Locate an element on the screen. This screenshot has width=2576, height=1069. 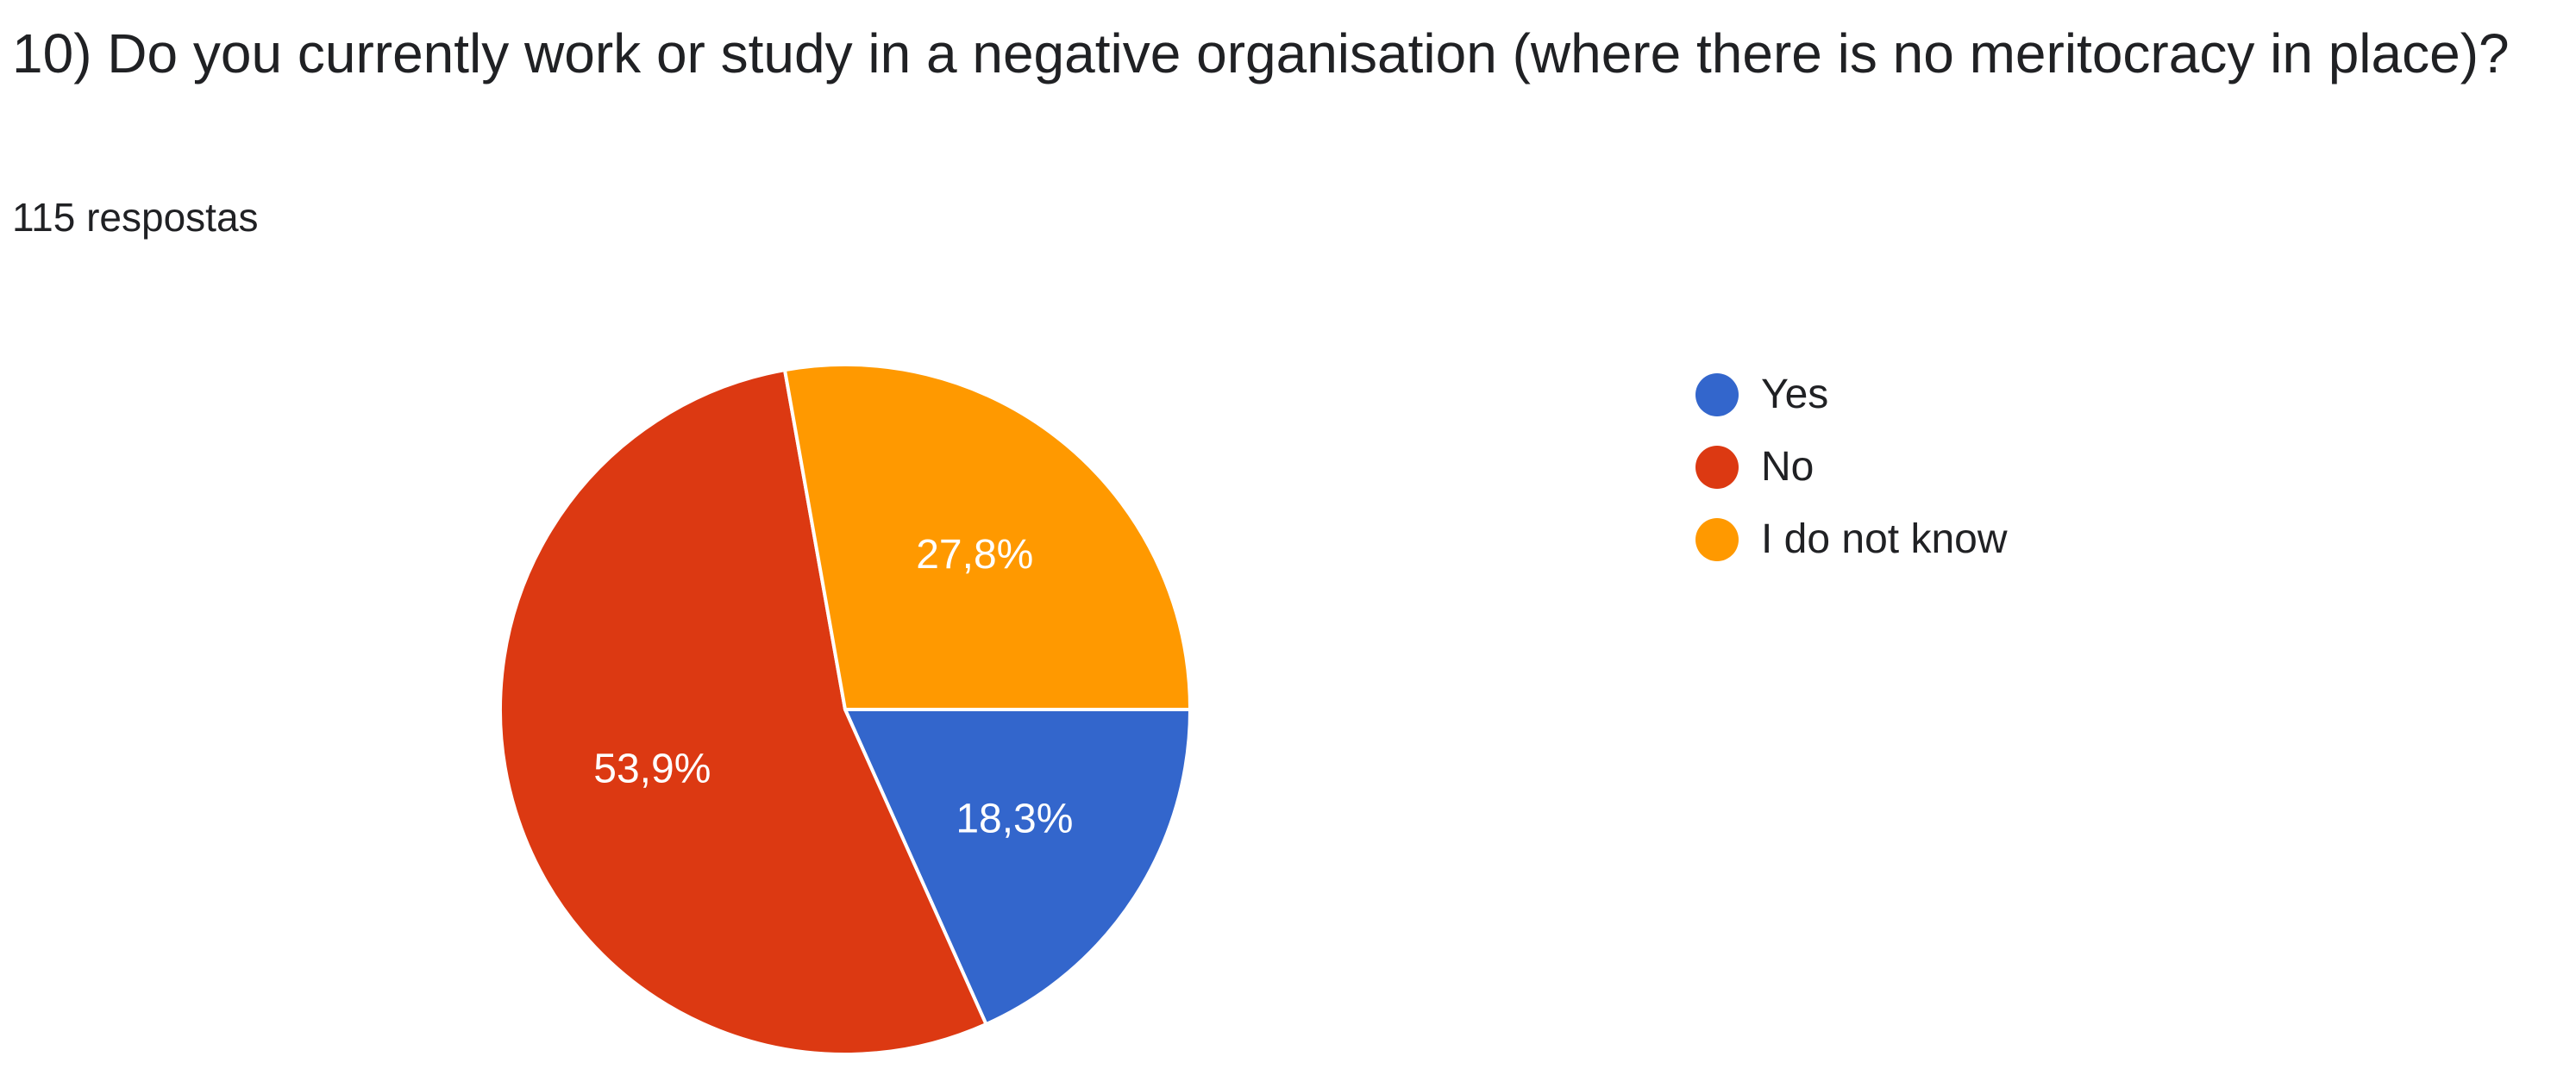
pie-slice-no is located at coordinates (743, 712).